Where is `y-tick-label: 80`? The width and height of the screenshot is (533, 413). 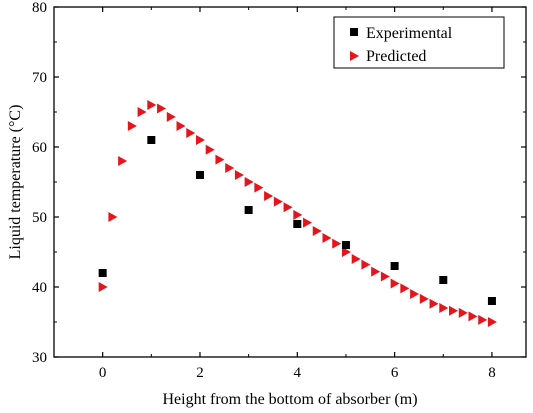 y-tick-label: 80 is located at coordinates (39, 8).